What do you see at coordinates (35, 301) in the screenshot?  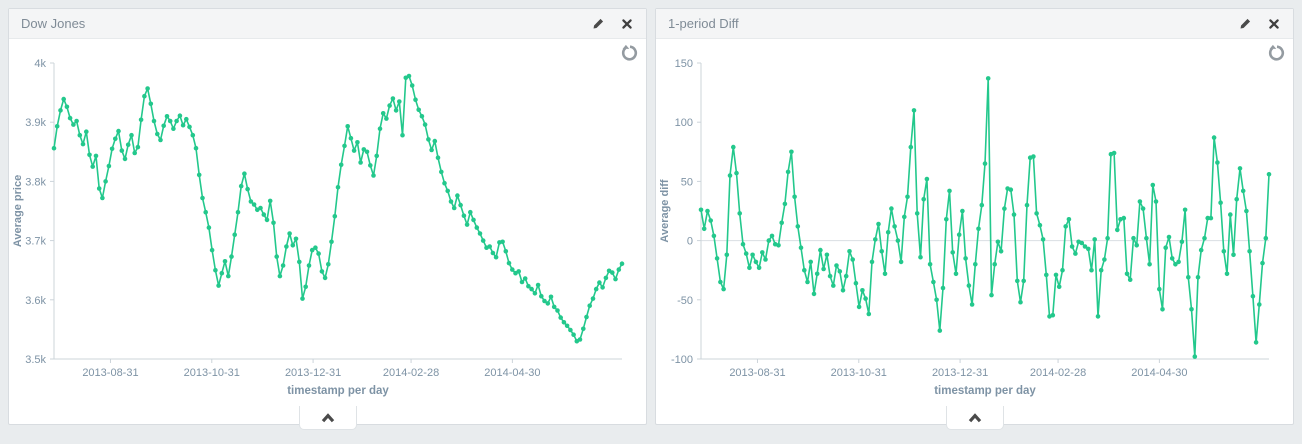 I see `y-tick-label: 3.6k` at bounding box center [35, 301].